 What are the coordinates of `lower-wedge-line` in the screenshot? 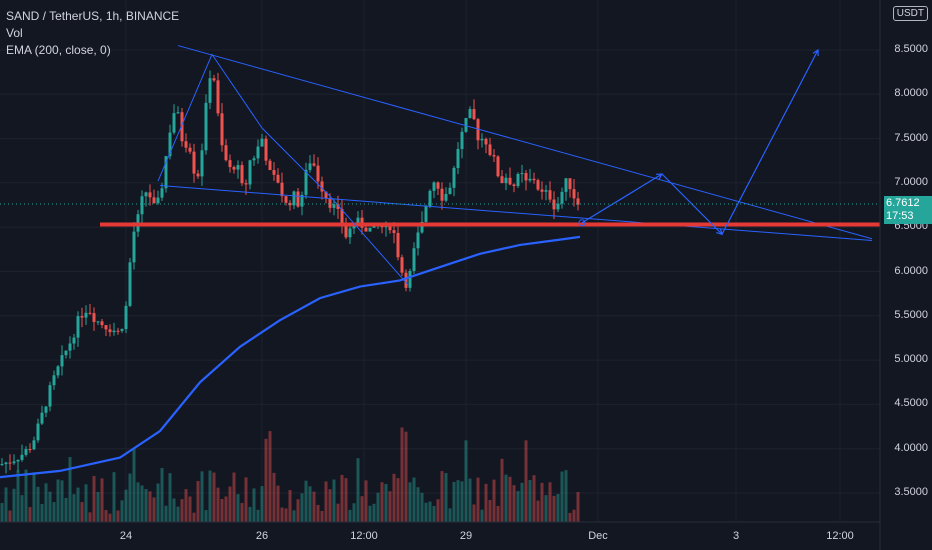 It's located at (516, 213).